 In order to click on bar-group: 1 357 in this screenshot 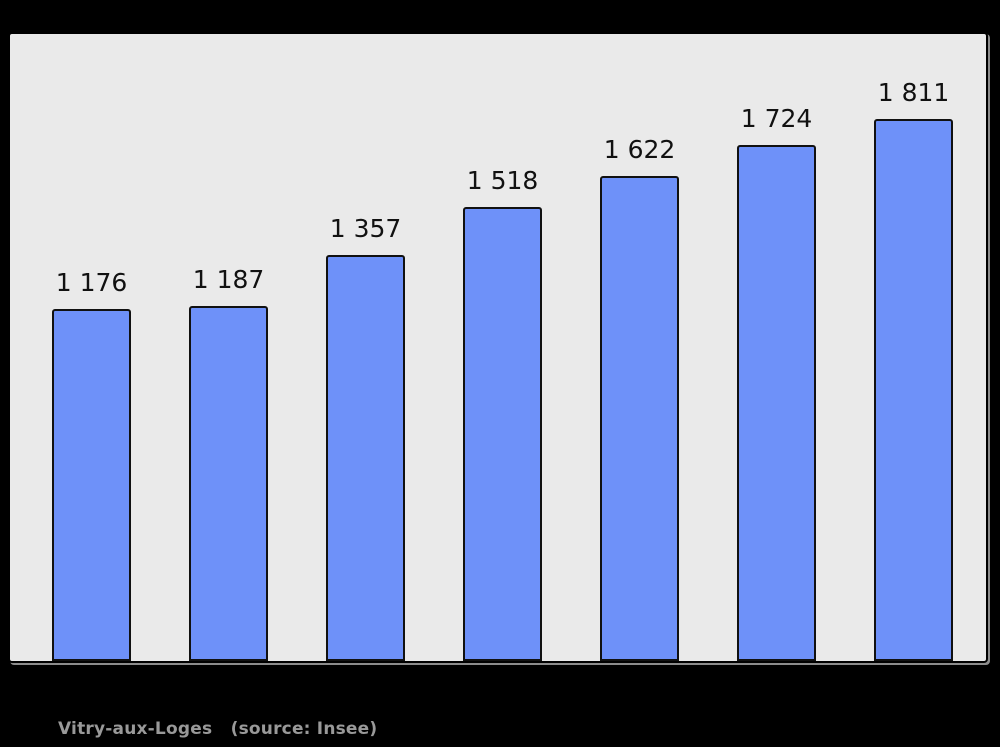, I will do `click(365, 438)`.